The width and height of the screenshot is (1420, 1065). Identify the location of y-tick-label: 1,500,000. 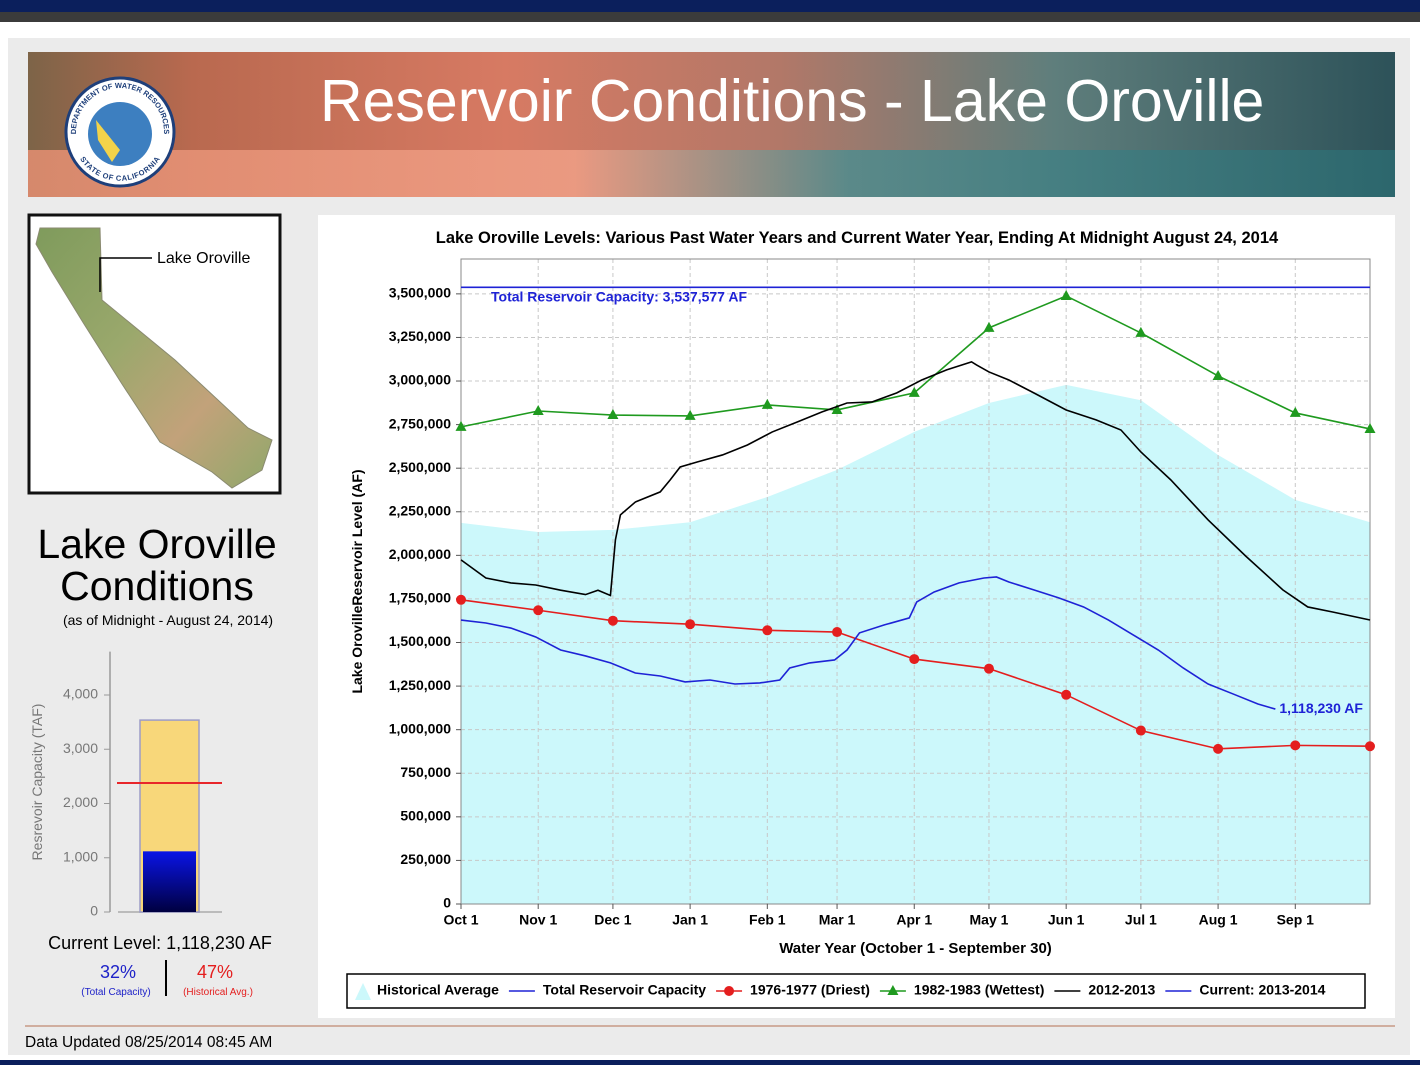
(420, 641).